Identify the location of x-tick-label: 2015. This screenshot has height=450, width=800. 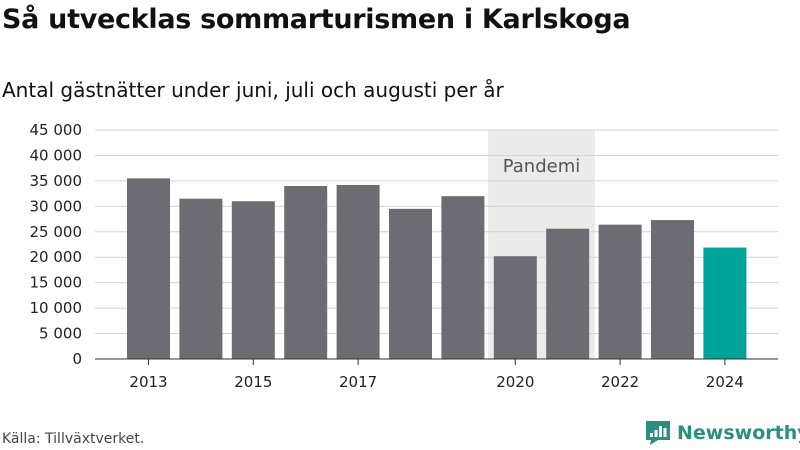
(253, 382).